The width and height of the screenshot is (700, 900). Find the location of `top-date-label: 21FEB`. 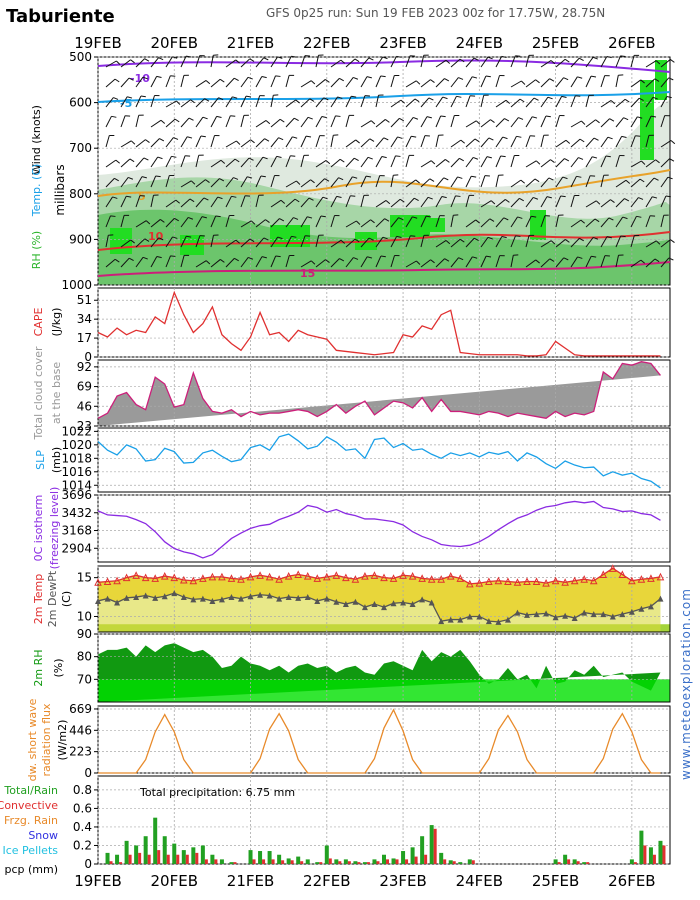

top-date-label: 21FEB is located at coordinates (250, 43).